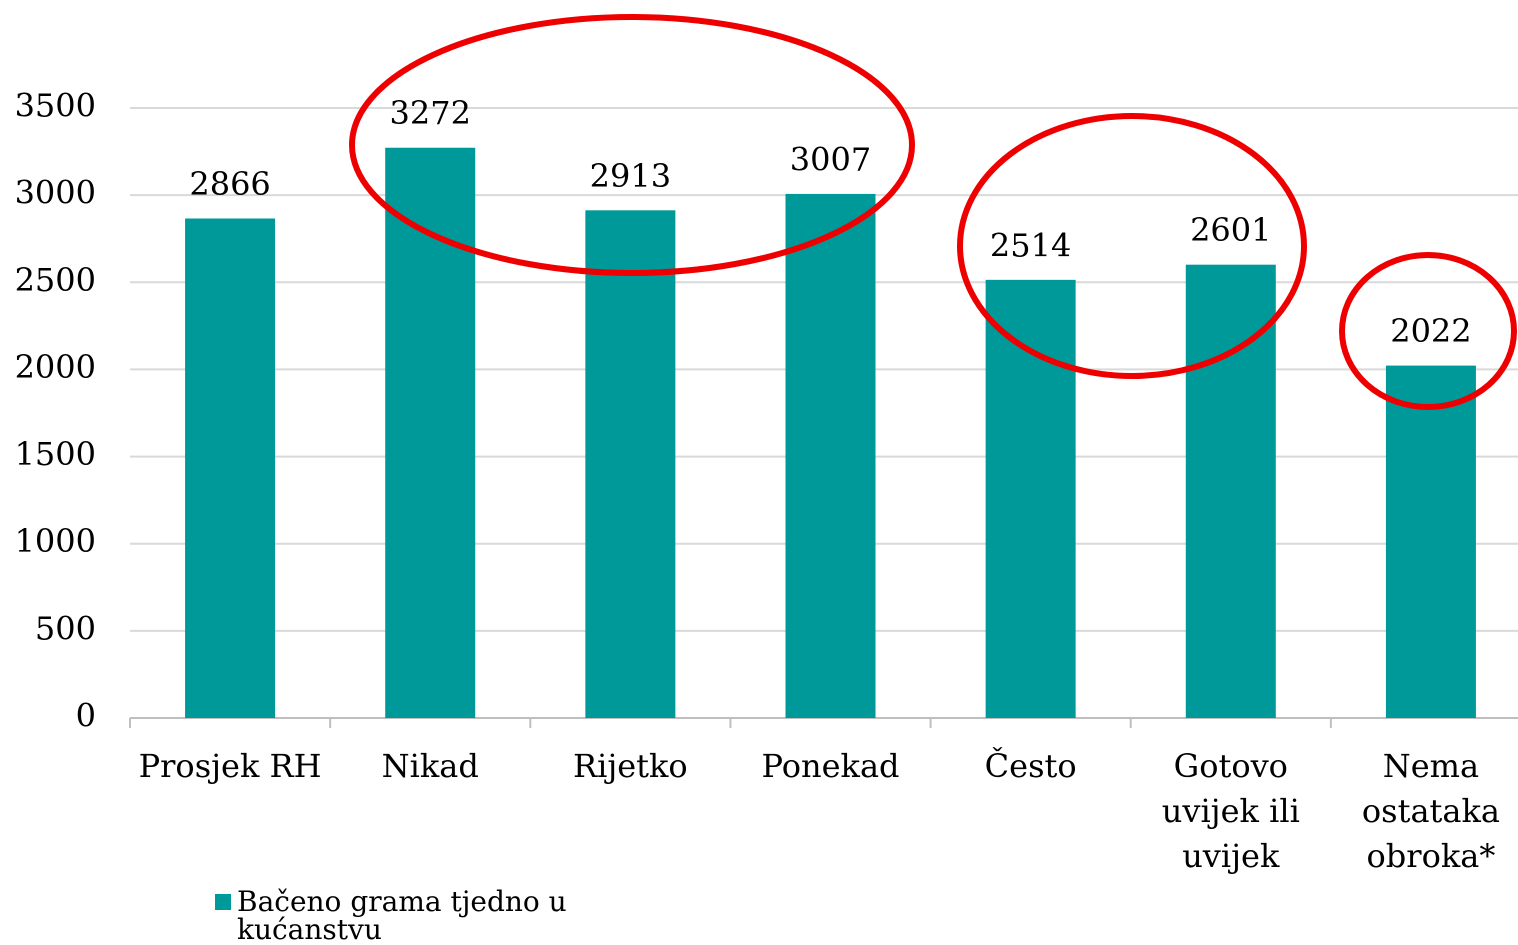  What do you see at coordinates (402, 915) in the screenshot?
I see `legend-label: Bačeno grama tjedno u kućanstvu` at bounding box center [402, 915].